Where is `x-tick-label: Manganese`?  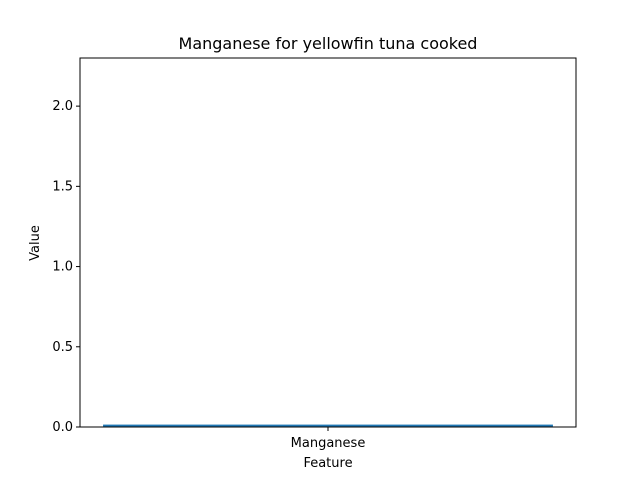
x-tick-label: Manganese is located at coordinates (328, 443).